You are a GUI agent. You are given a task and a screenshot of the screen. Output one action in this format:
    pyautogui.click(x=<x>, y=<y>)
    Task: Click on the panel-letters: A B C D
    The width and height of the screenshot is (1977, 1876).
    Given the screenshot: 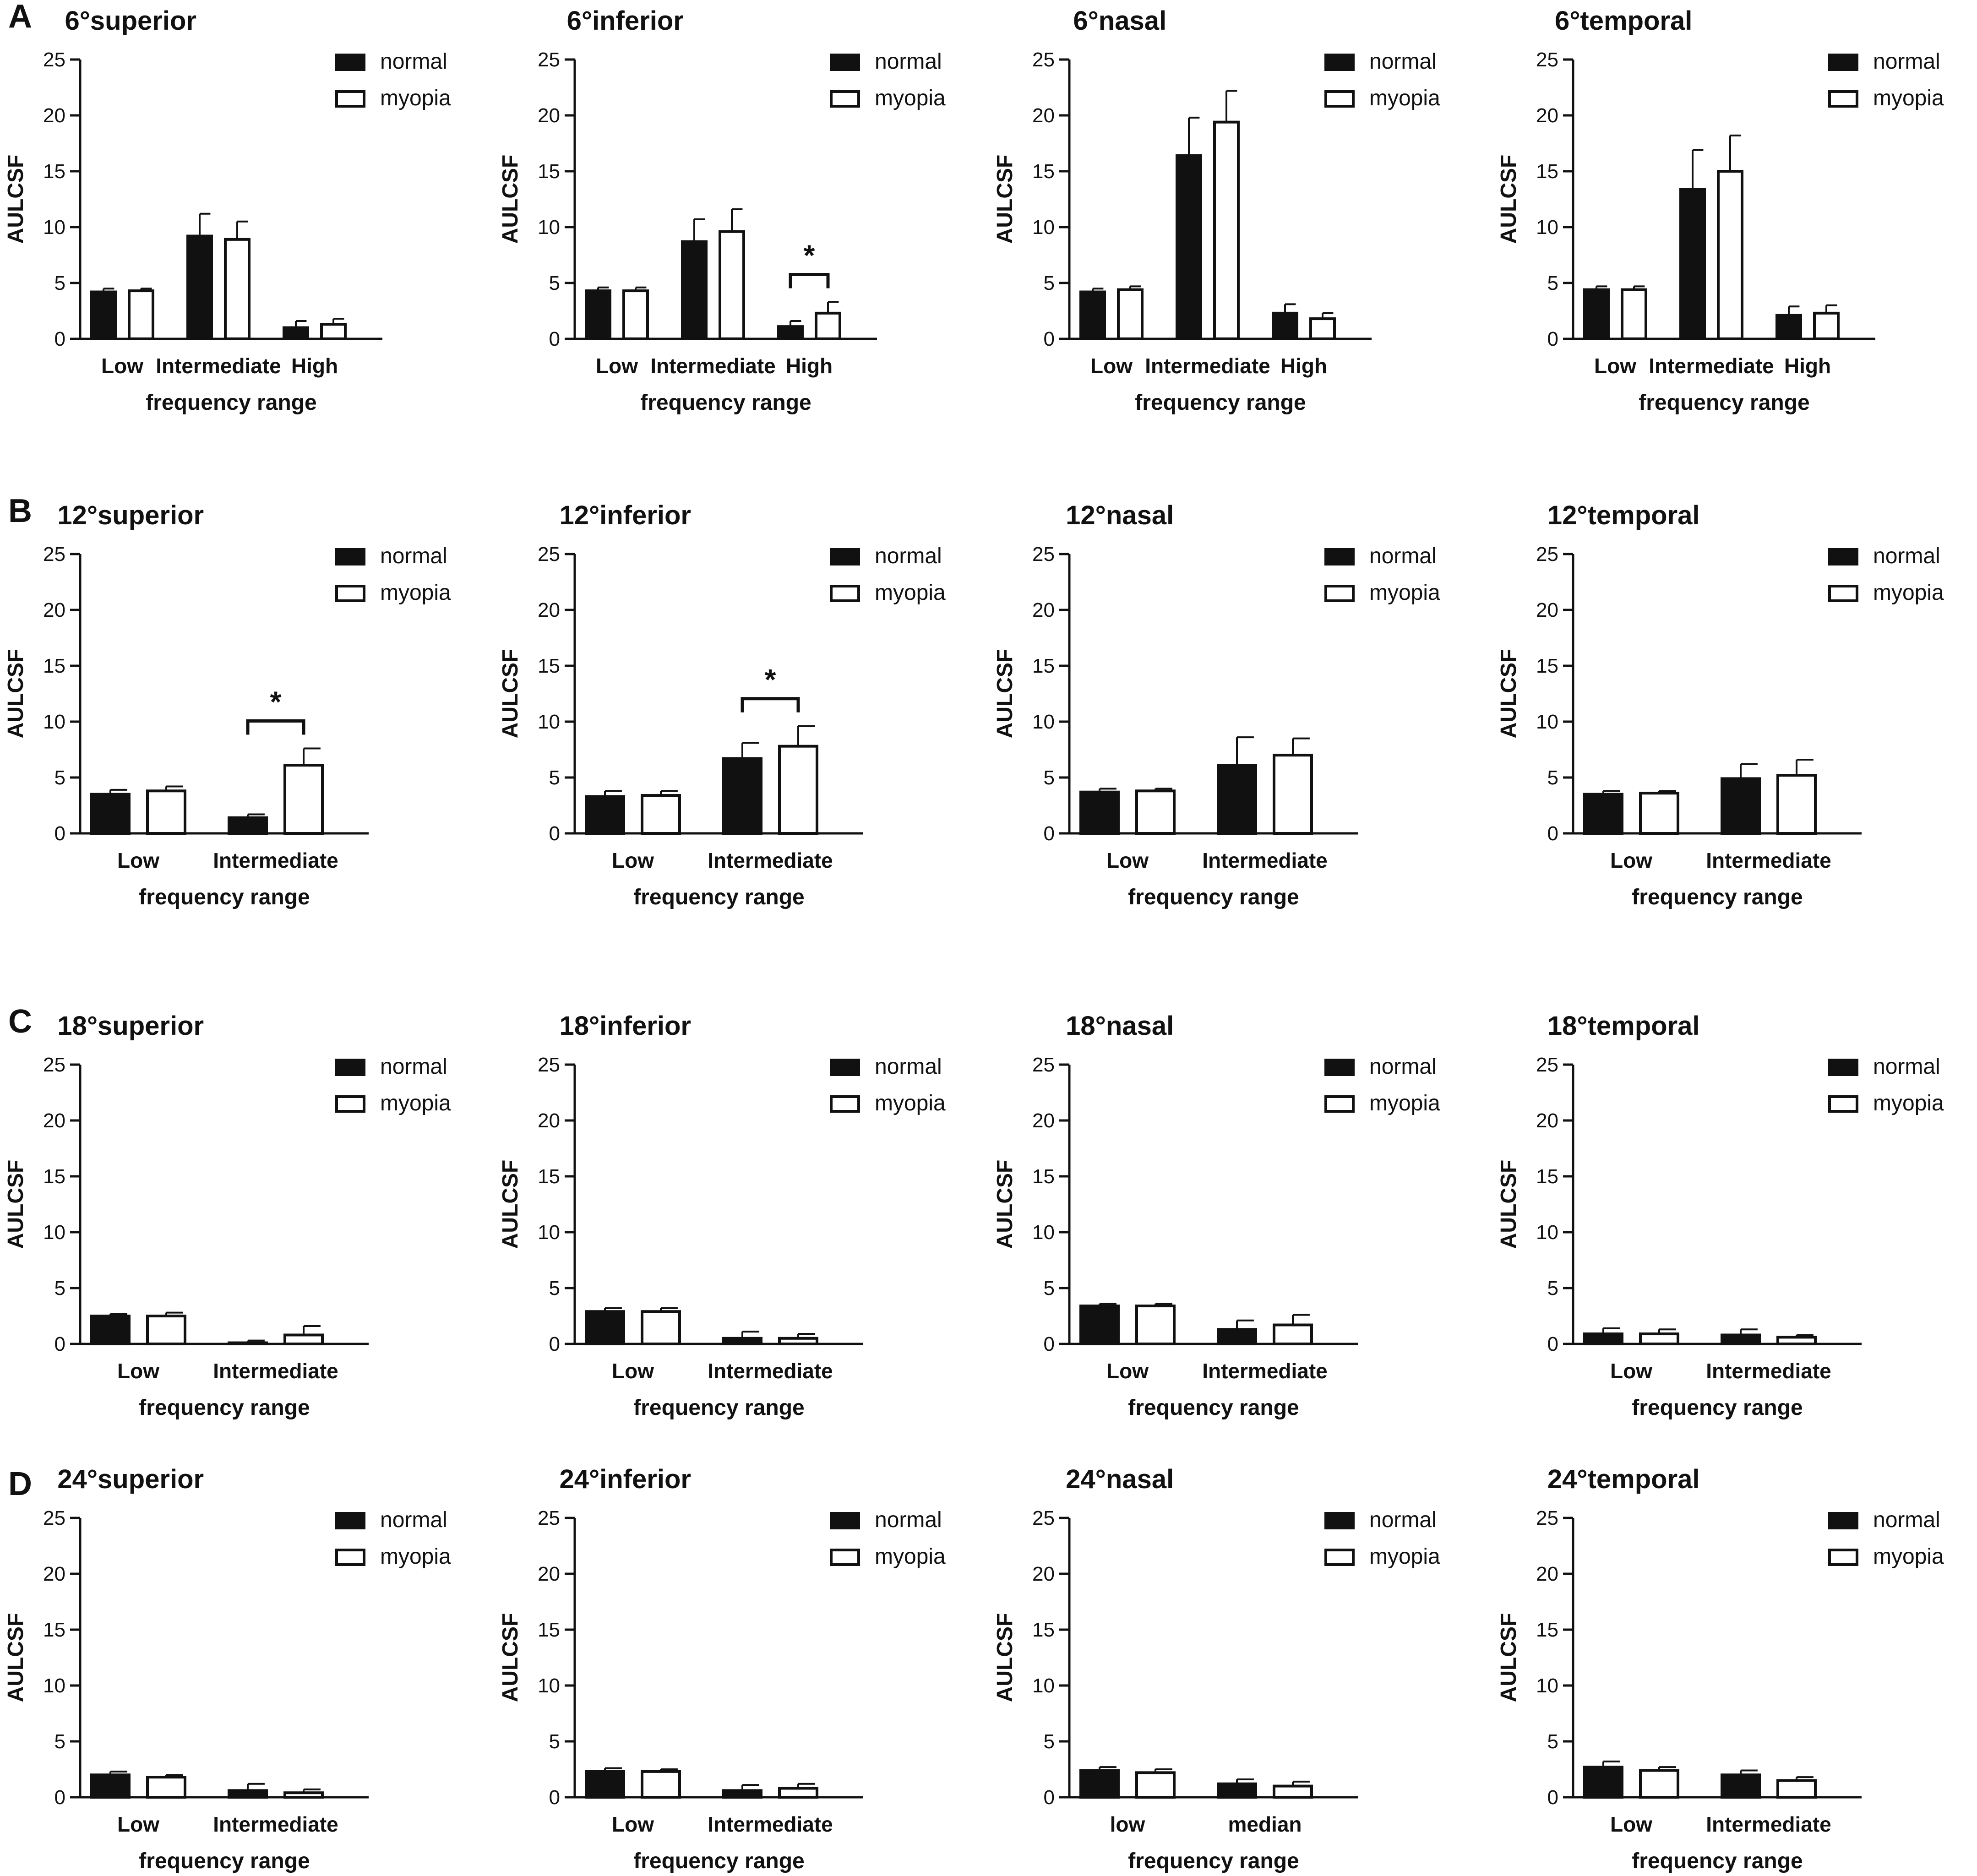 What is the action you would take?
    pyautogui.click(x=20, y=751)
    